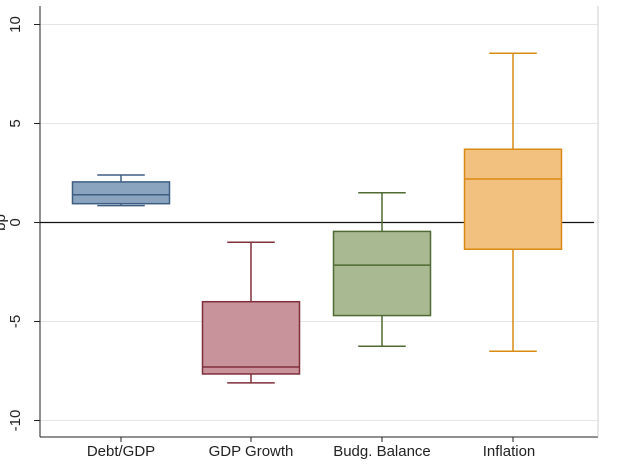 This screenshot has height=473, width=619. I want to click on x-tick-label: GDP Growth, so click(251, 451).